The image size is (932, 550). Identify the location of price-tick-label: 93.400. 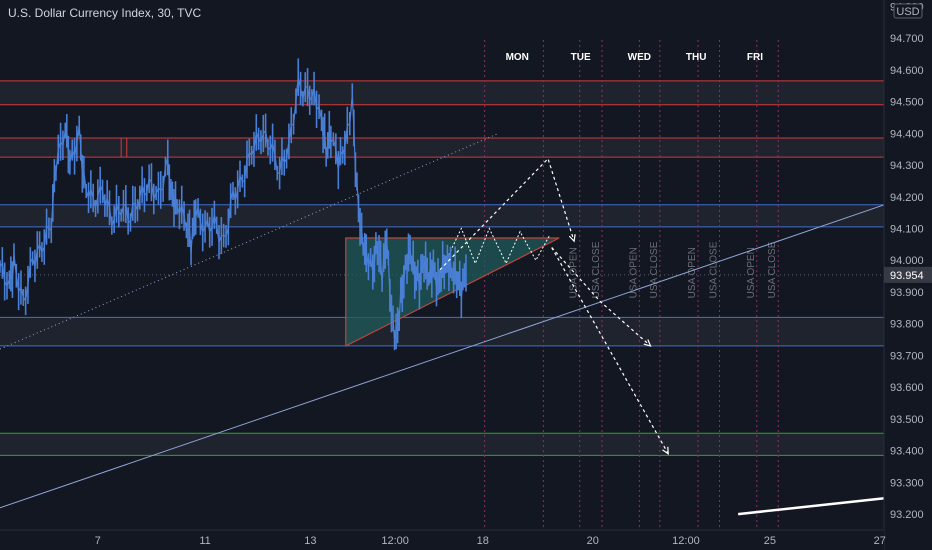
(907, 452).